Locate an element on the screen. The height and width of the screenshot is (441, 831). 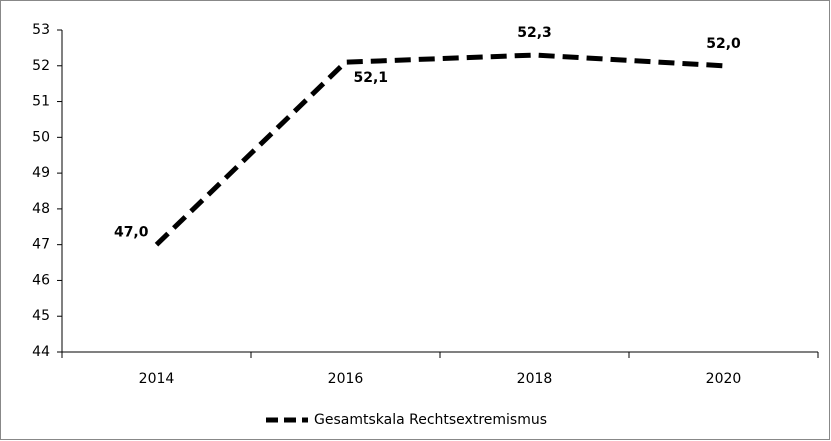
y-tick-label: 53 is located at coordinates (41, 30).